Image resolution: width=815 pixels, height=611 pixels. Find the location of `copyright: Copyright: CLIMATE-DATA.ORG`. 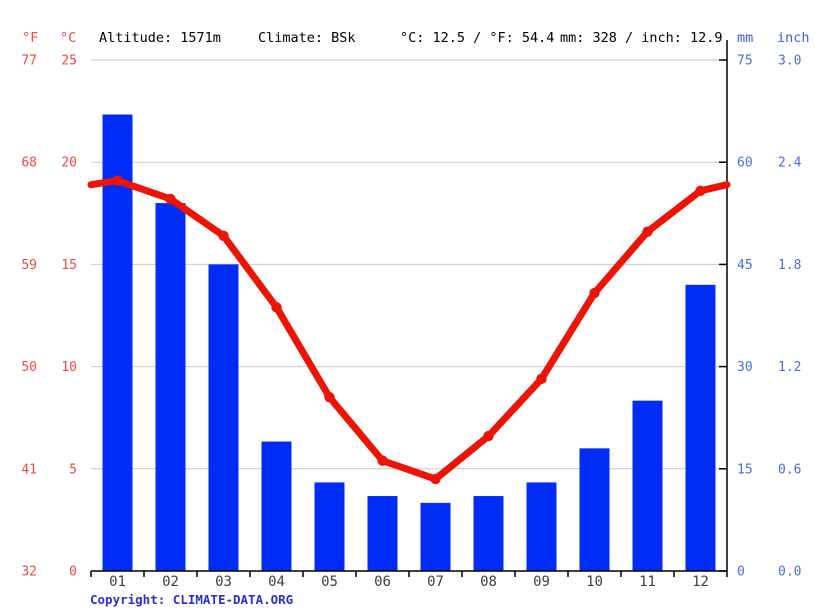

copyright: Copyright: CLIMATE-DATA.ORG is located at coordinates (191, 599).